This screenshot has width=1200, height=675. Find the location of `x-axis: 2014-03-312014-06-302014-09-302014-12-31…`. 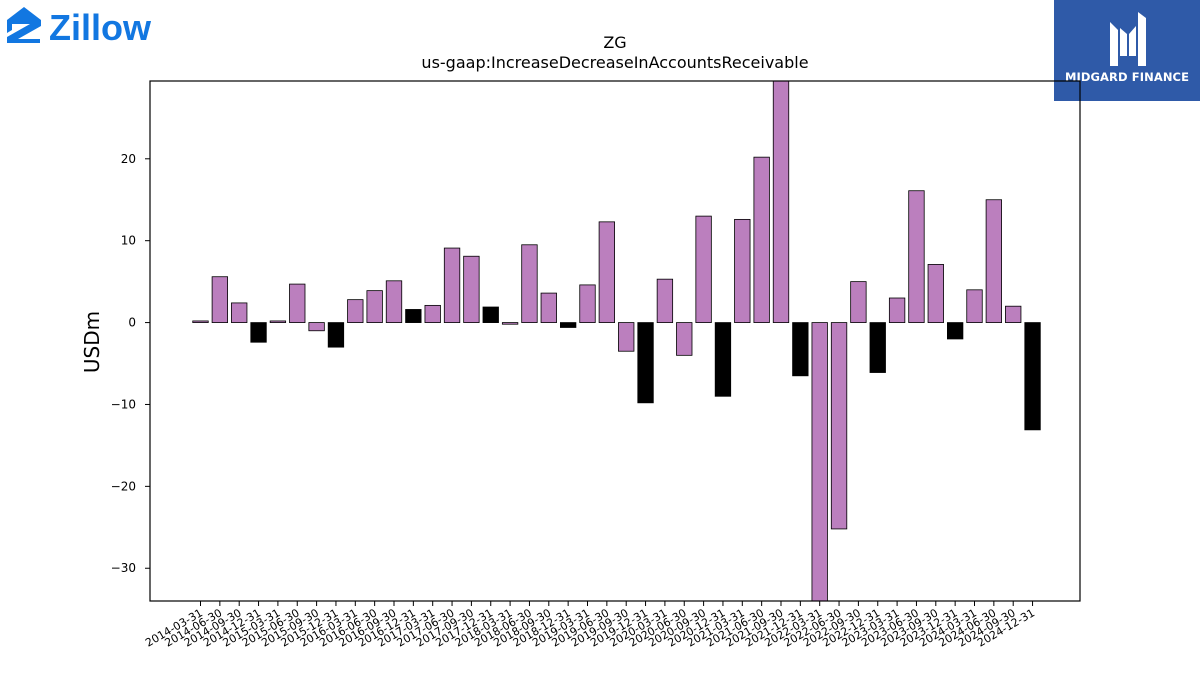

x-axis: 2014-03-312014-06-302014-09-302014-12-31… is located at coordinates (590, 625).